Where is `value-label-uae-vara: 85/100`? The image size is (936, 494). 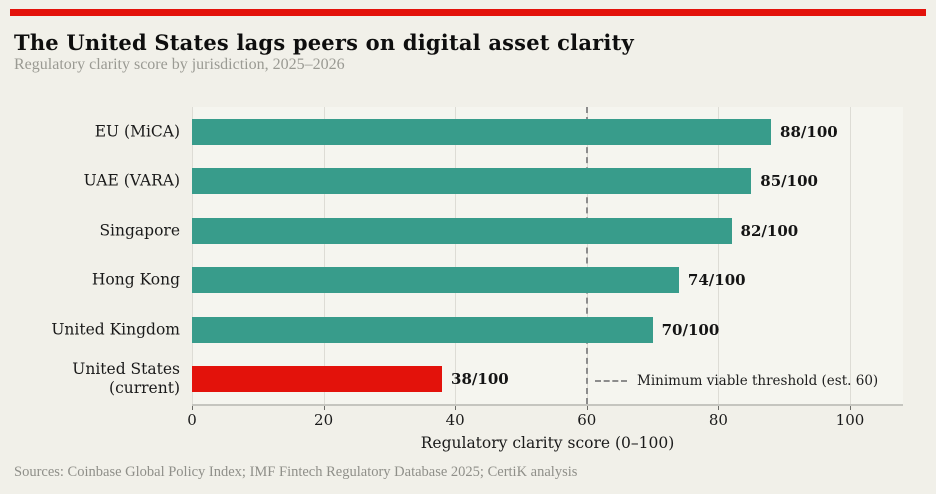 value-label-uae-vara: 85/100 is located at coordinates (789, 181).